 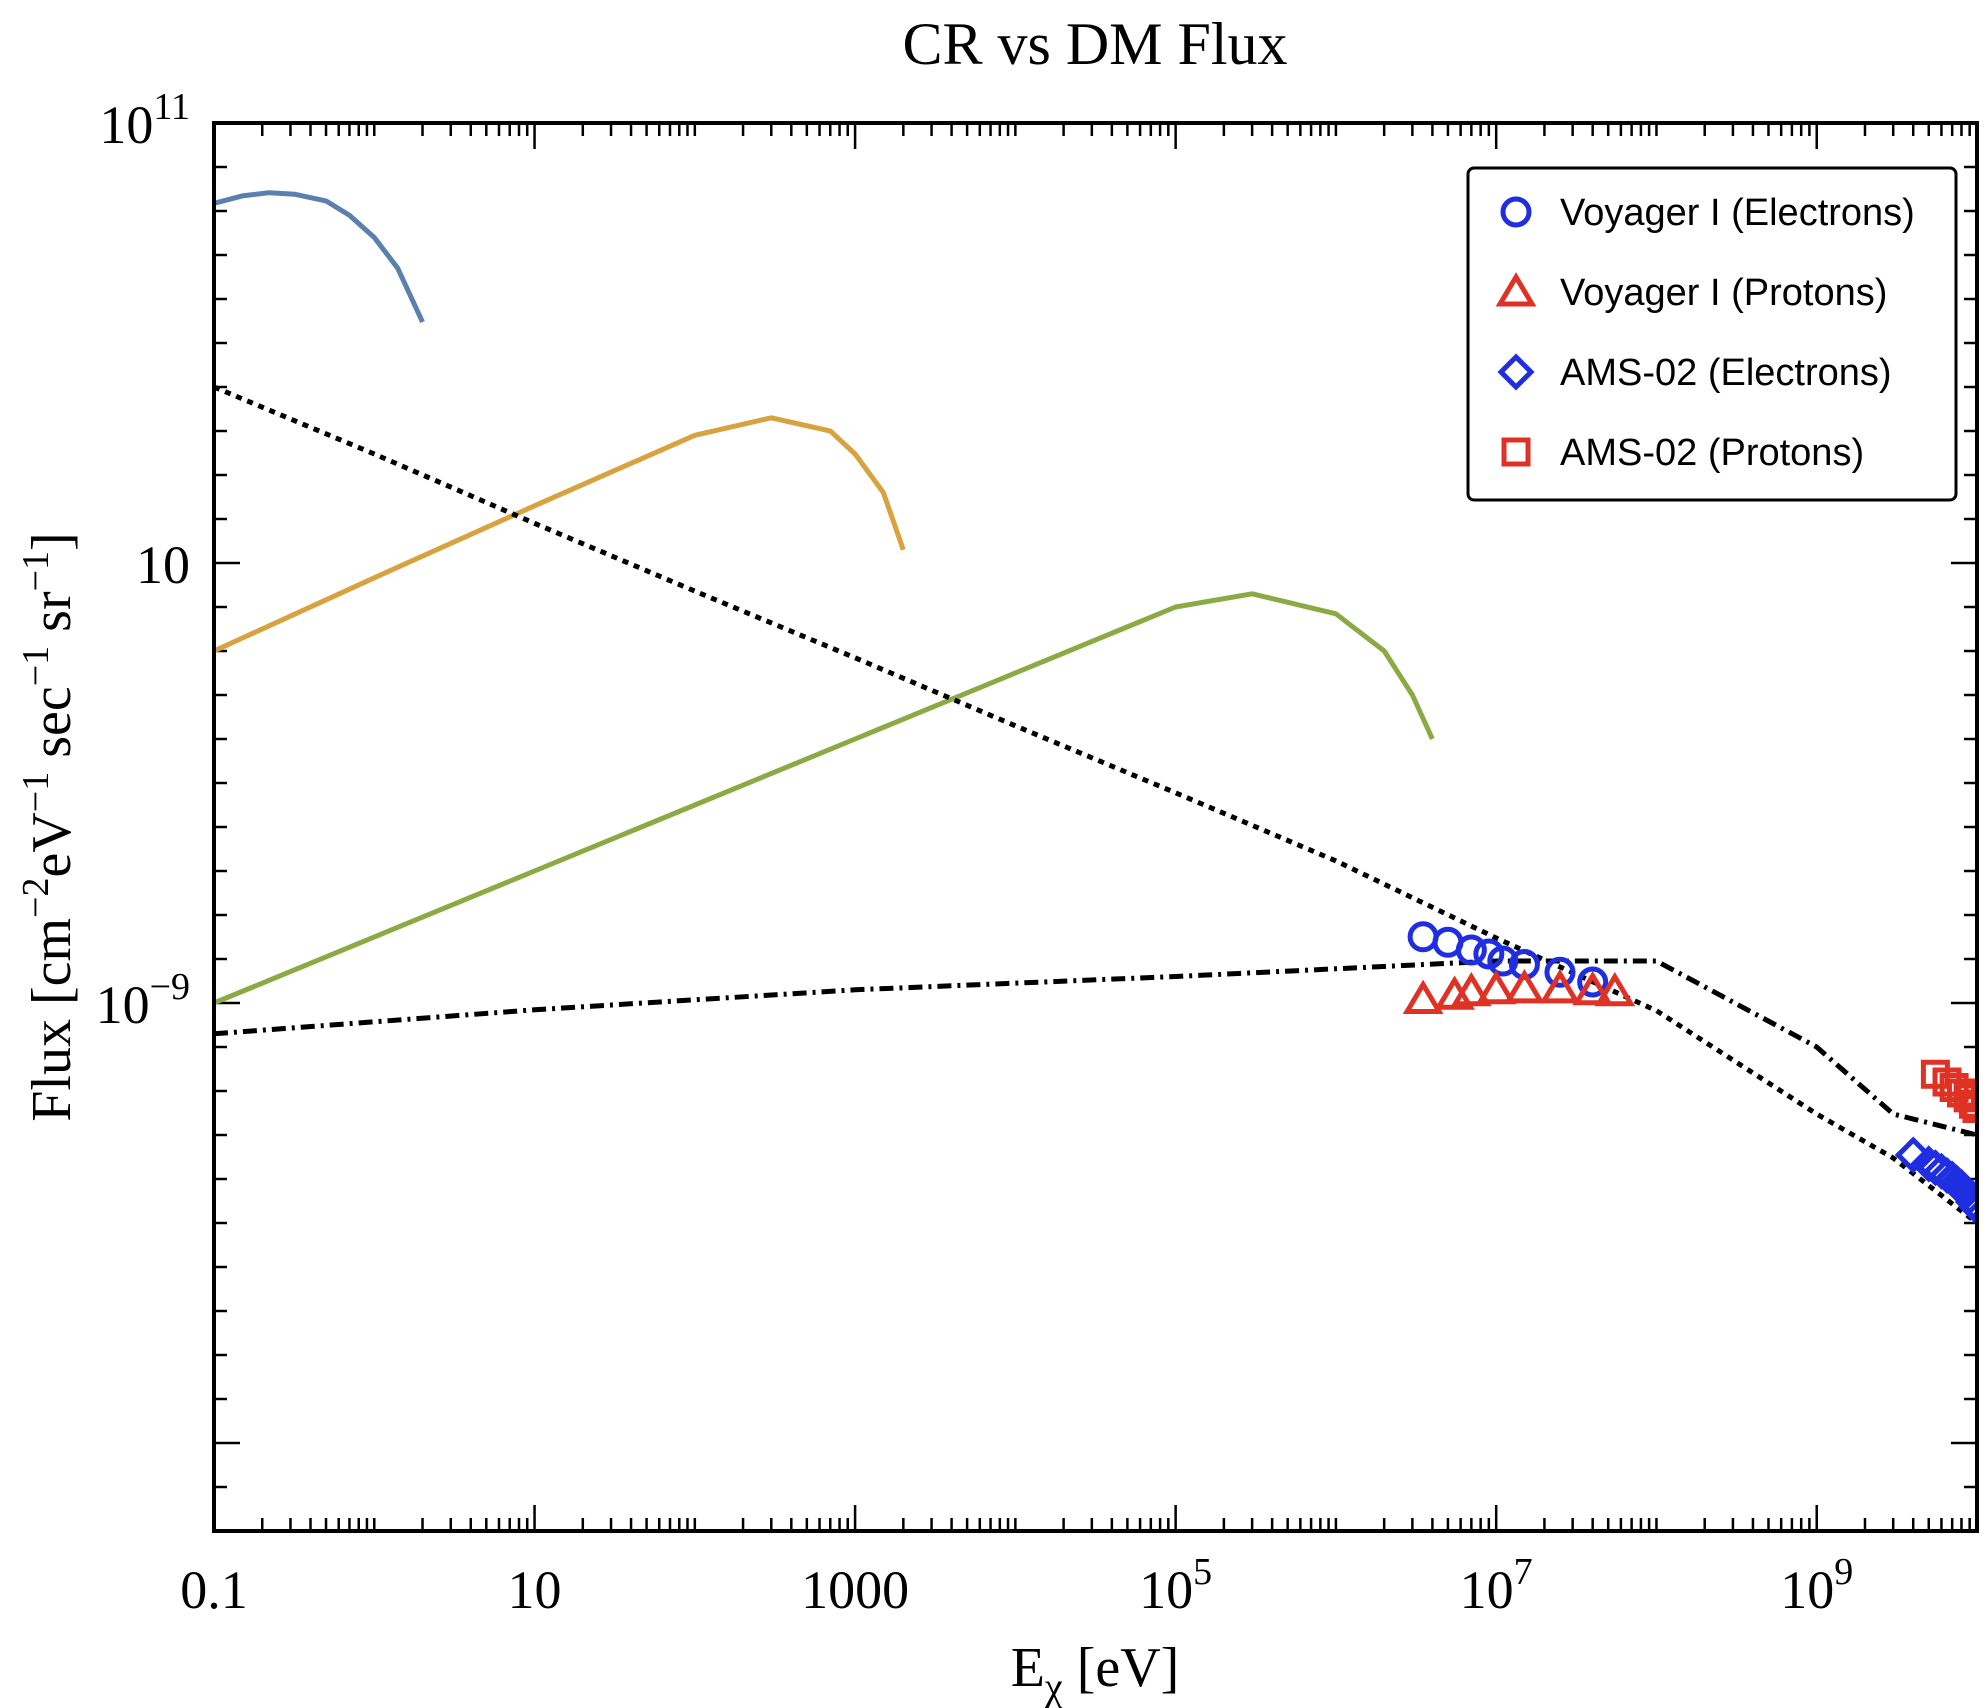 What do you see at coordinates (163, 565) in the screenshot?
I see `y-tick-label: 10` at bounding box center [163, 565].